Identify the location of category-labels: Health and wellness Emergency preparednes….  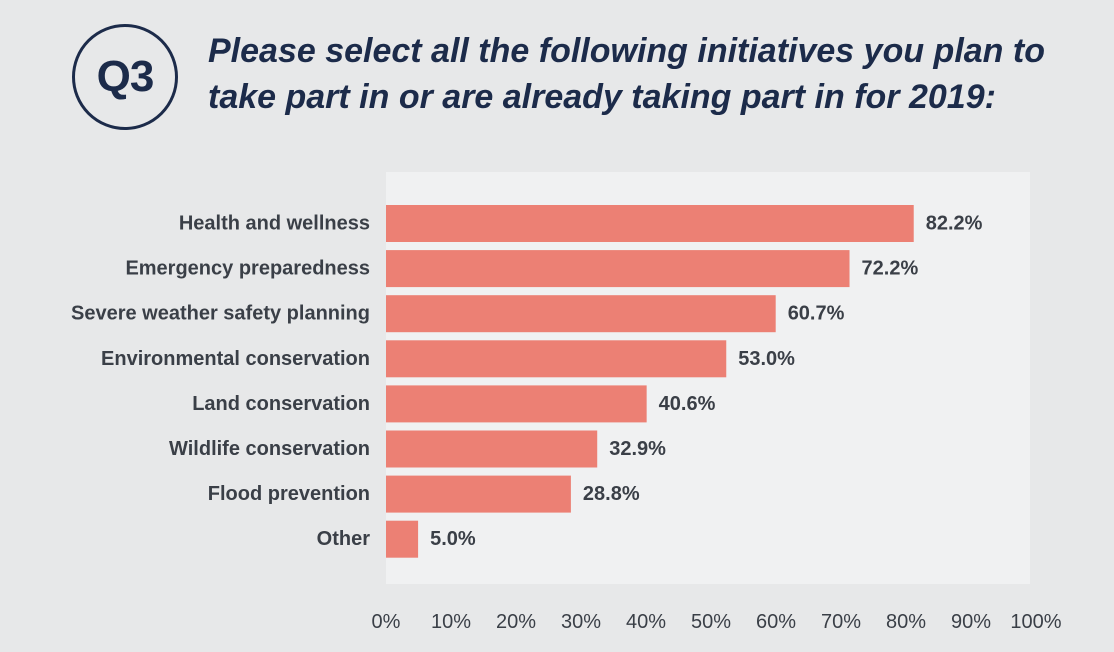
(220, 382).